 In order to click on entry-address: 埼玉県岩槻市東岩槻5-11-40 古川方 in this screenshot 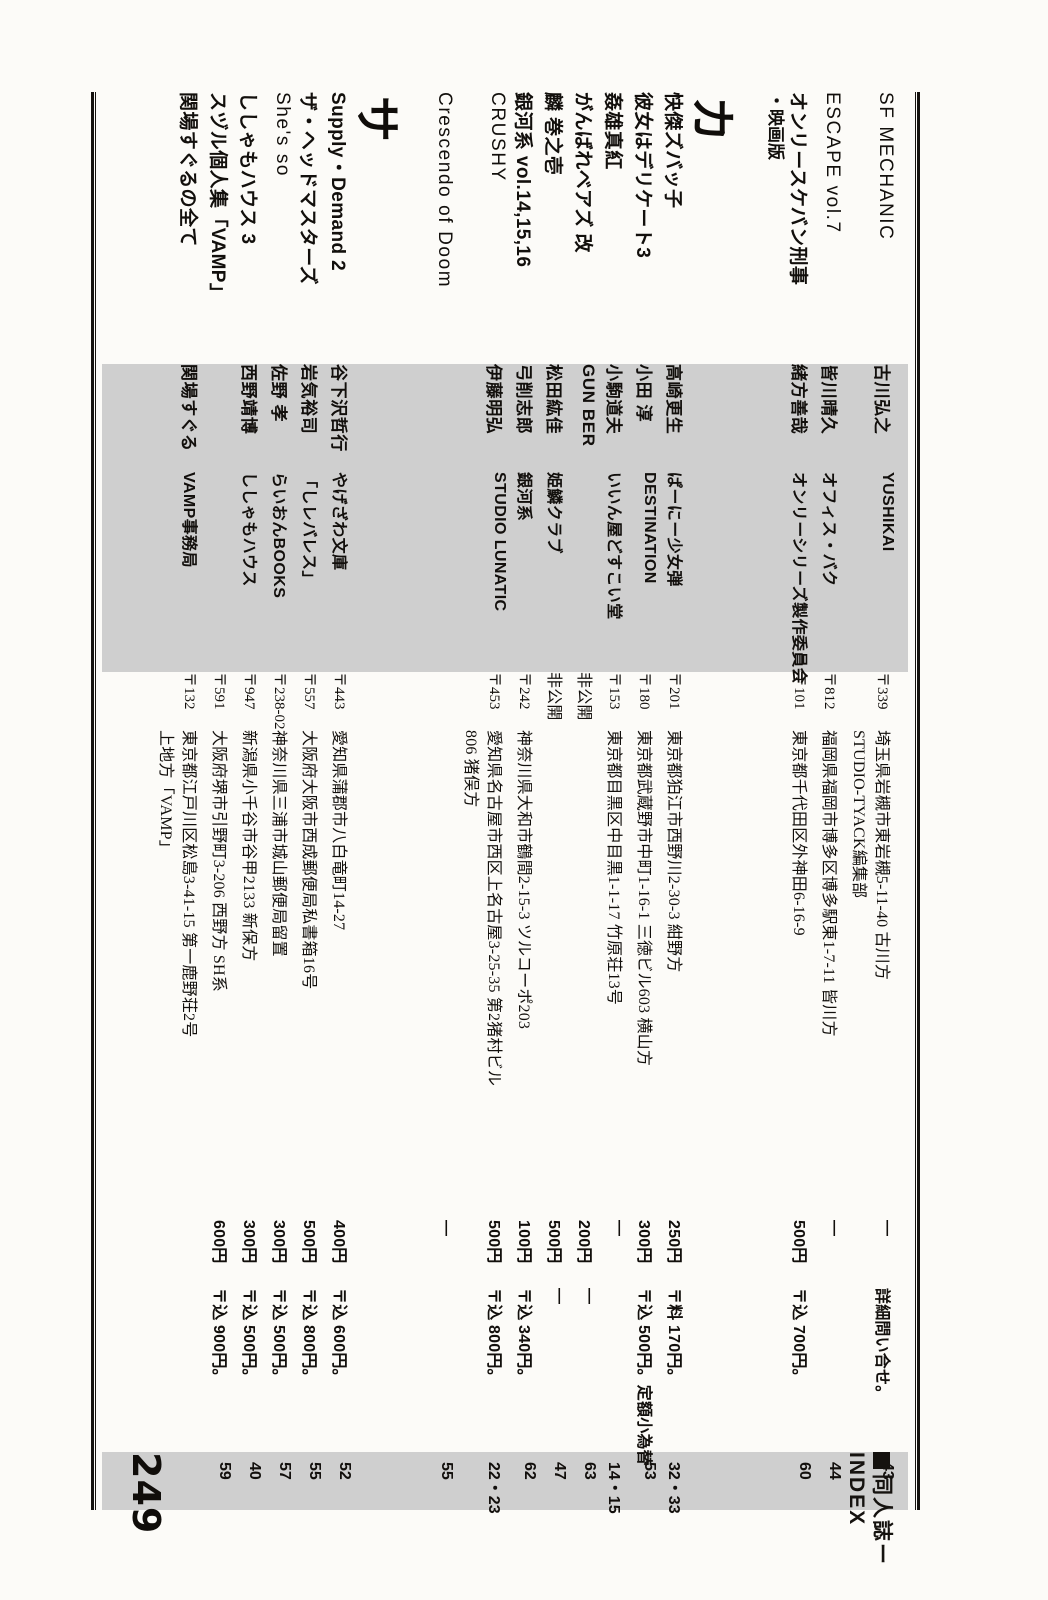, I will do `click(881, 855)`.